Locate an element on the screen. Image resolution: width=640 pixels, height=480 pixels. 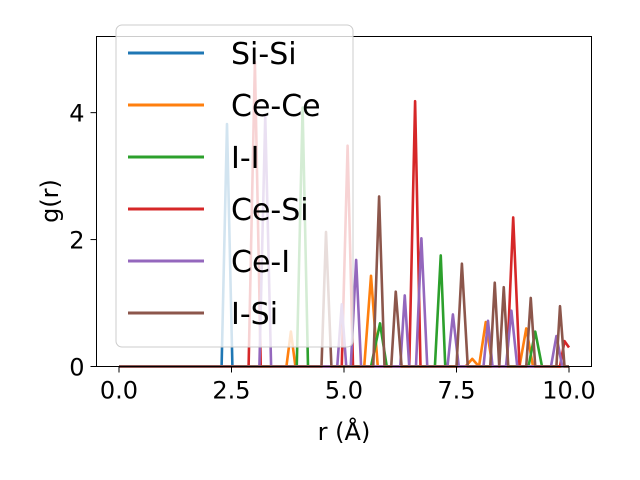
legend-label: Ce-Si is located at coordinates (270, 210).